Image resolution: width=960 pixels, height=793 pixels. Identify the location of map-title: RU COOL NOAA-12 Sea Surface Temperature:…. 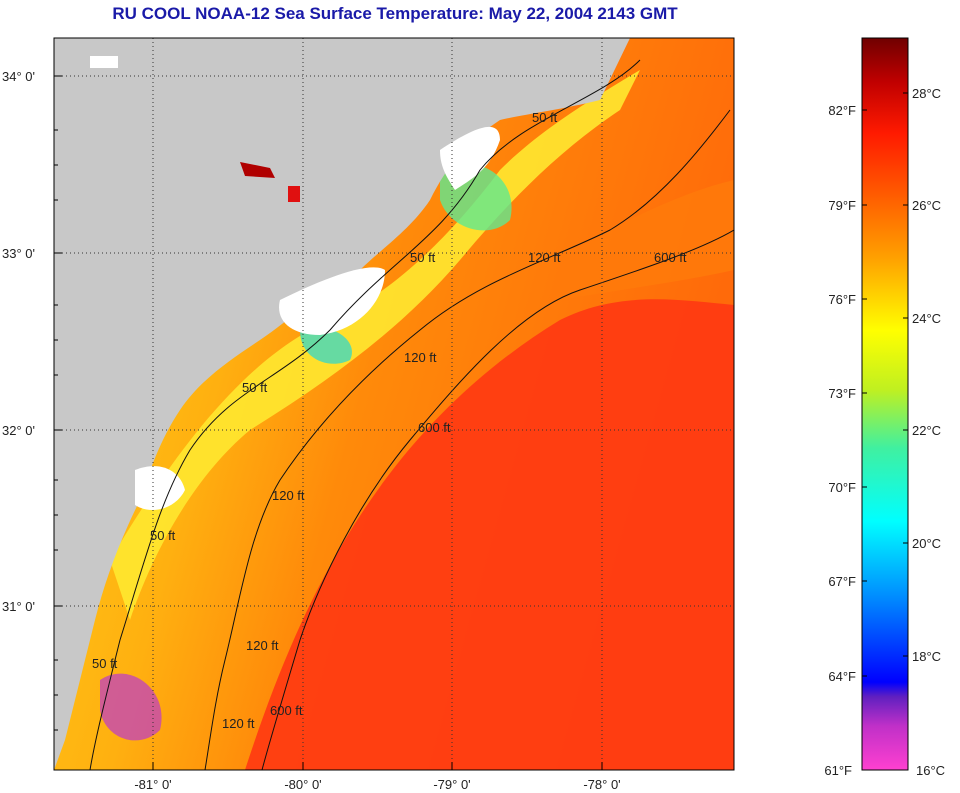
(395, 13).